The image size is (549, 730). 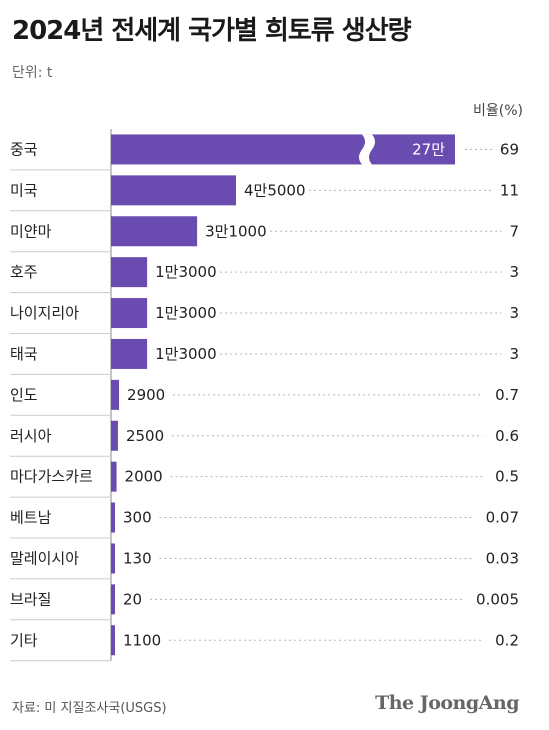 I want to click on category-label: 미얀마, so click(x=31, y=231).